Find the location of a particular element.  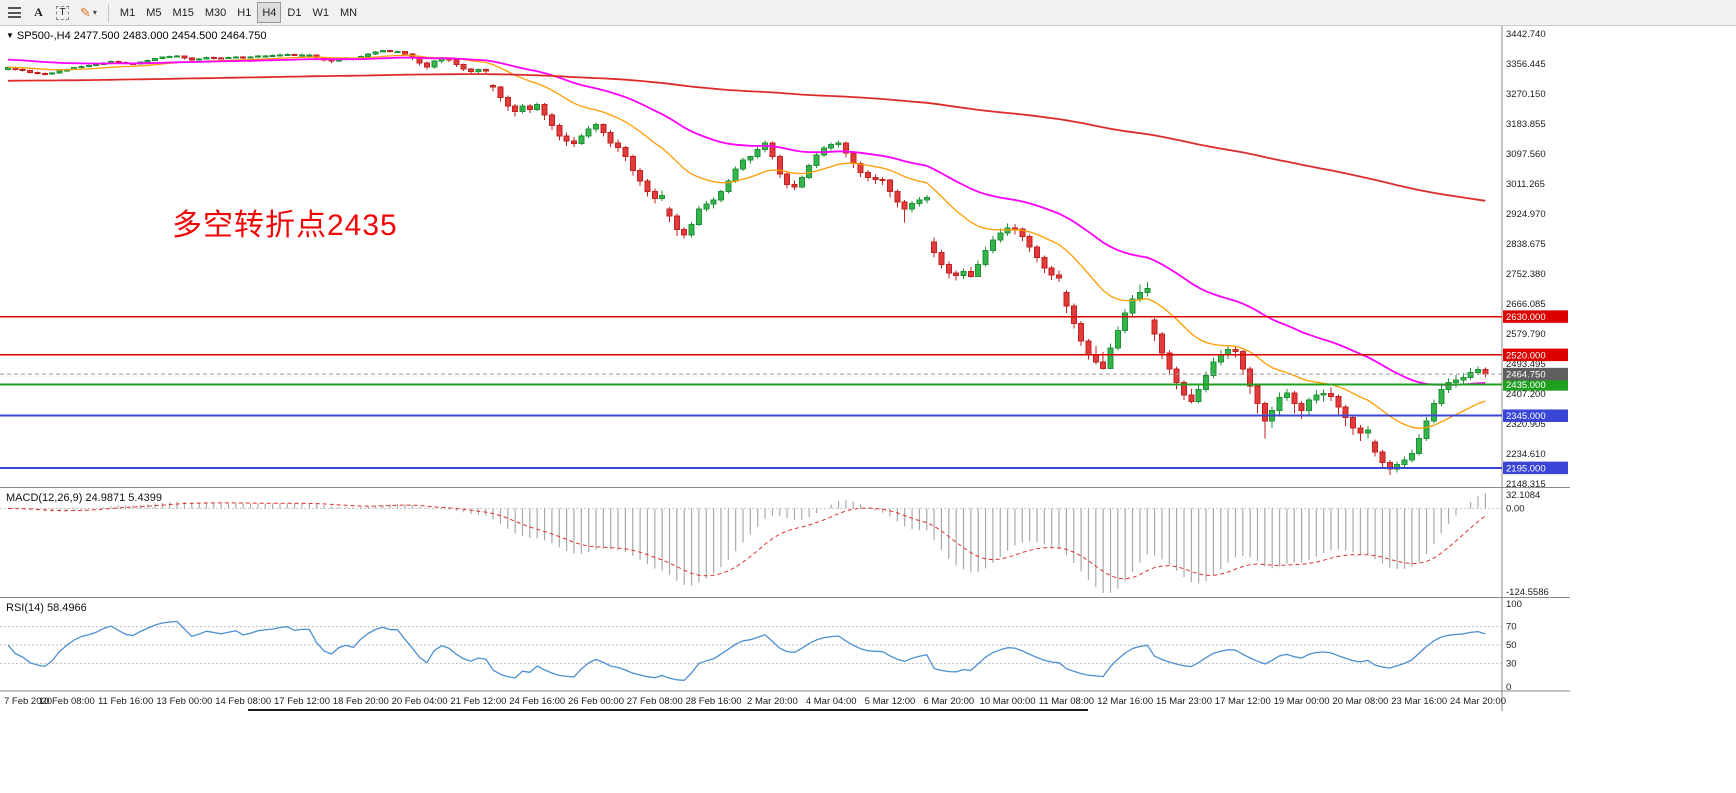

price-axis-label: 3183.855 is located at coordinates (1526, 124).